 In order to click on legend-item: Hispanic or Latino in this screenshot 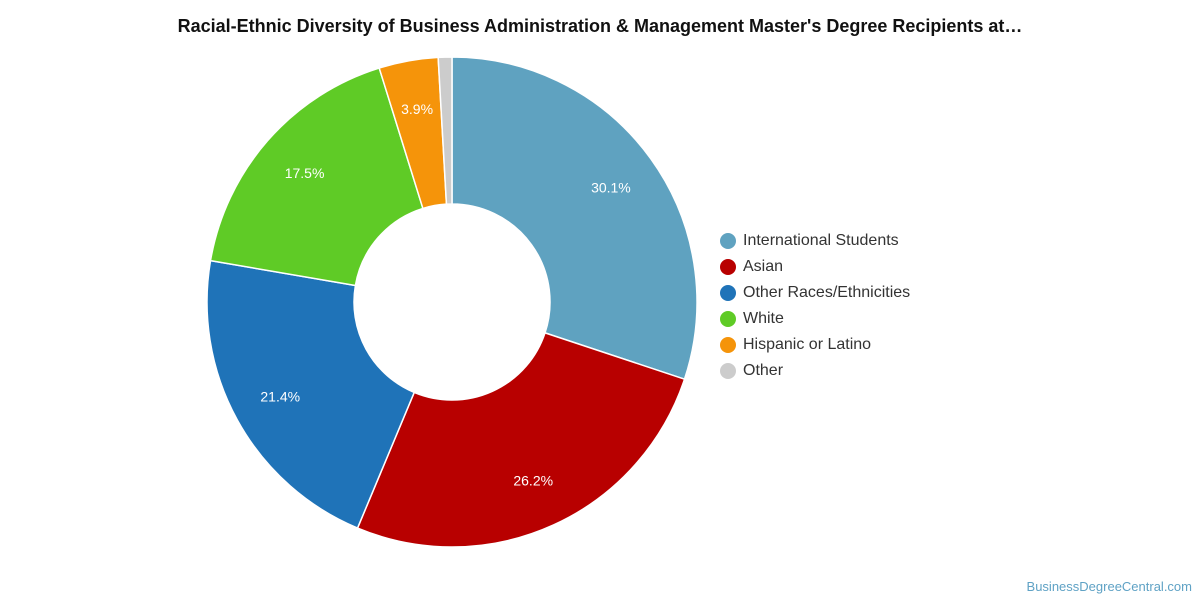, I will do `click(815, 345)`.